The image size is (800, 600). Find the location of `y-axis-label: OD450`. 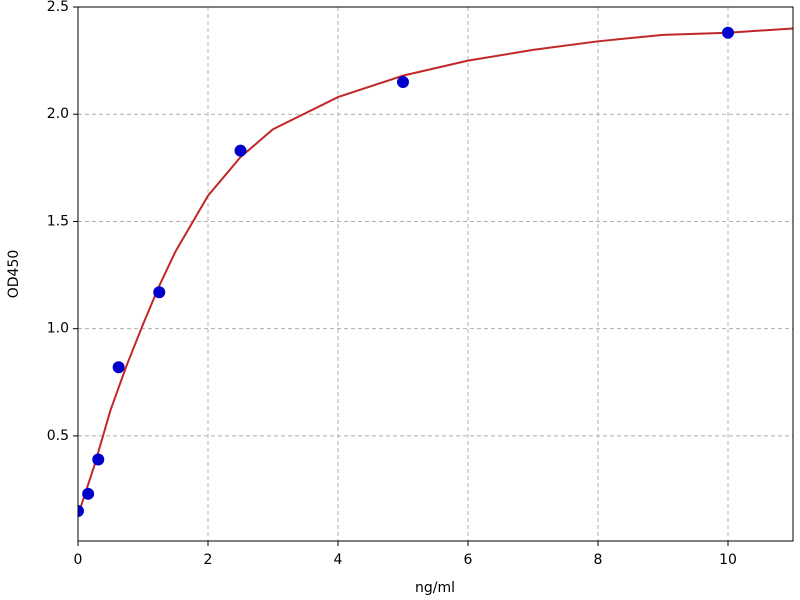

y-axis-label: OD450 is located at coordinates (14, 274).